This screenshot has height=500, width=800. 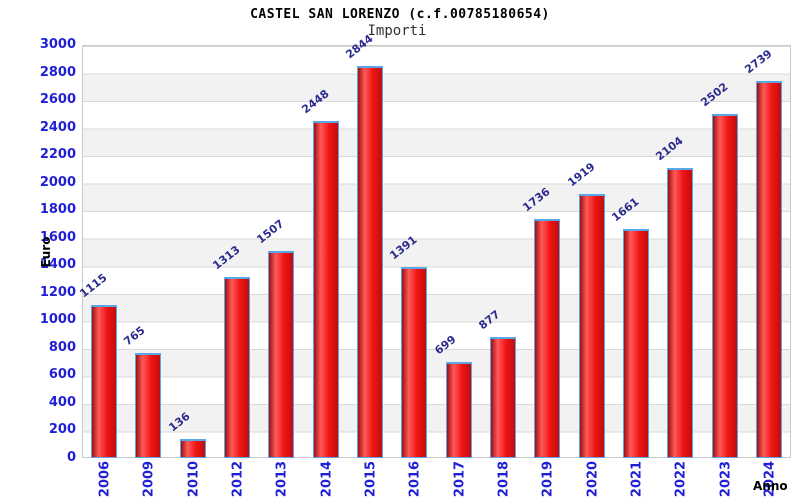 What do you see at coordinates (724, 285) in the screenshot?
I see `bar-2023` at bounding box center [724, 285].